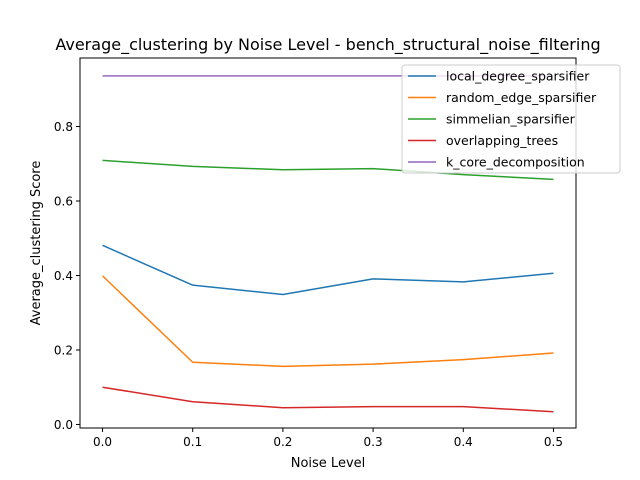  I want to click on legend-entry-label: simmelian_sparsifier, so click(511, 119).